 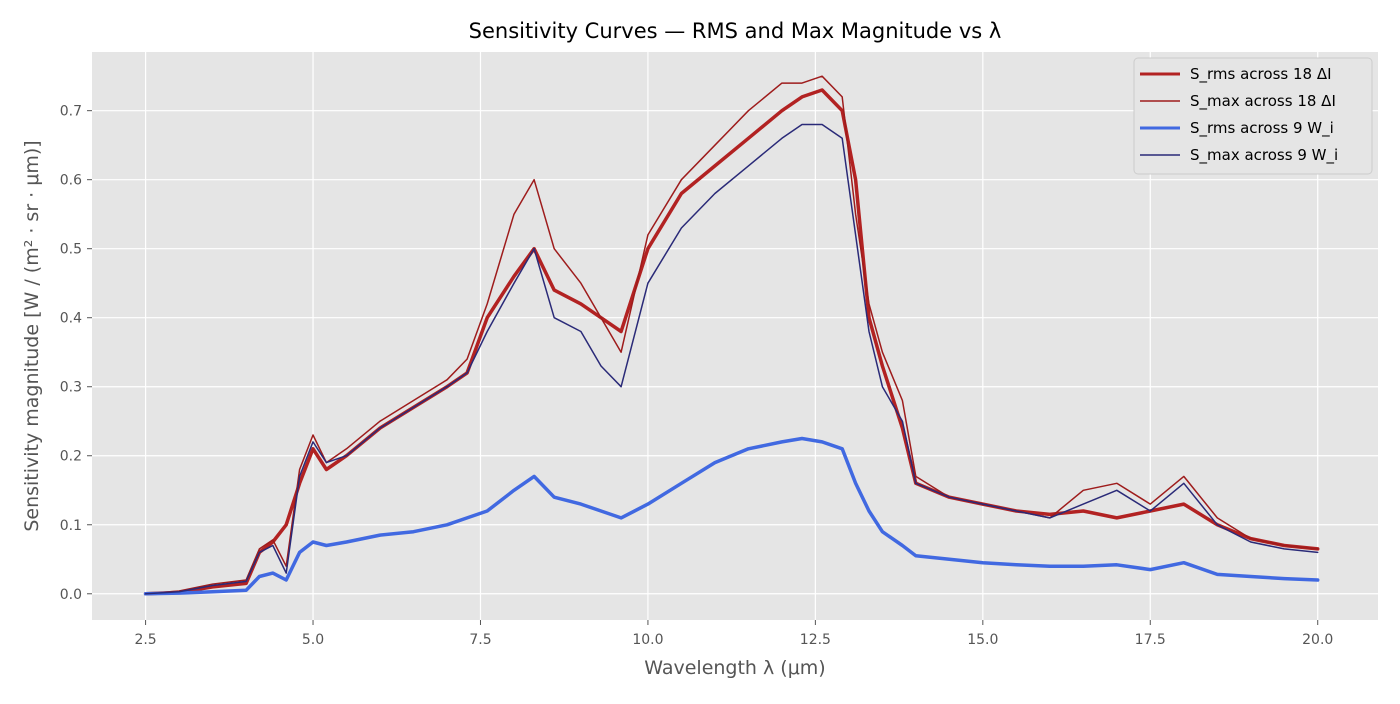 What do you see at coordinates (71, 595) in the screenshot?
I see `y-tick-label: 0.0` at bounding box center [71, 595].